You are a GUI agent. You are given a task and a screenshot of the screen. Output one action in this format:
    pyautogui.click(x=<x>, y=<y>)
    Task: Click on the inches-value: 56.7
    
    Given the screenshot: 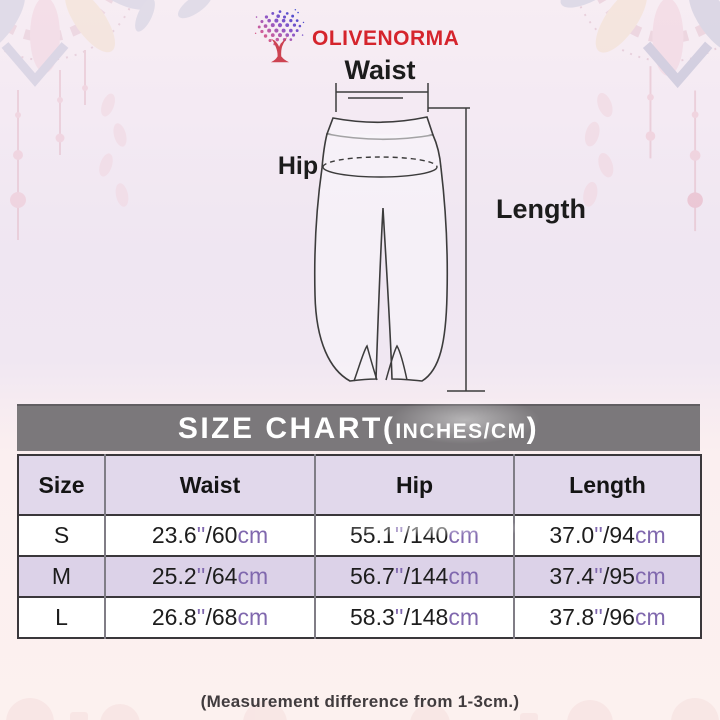 What is the action you would take?
    pyautogui.click(x=372, y=576)
    